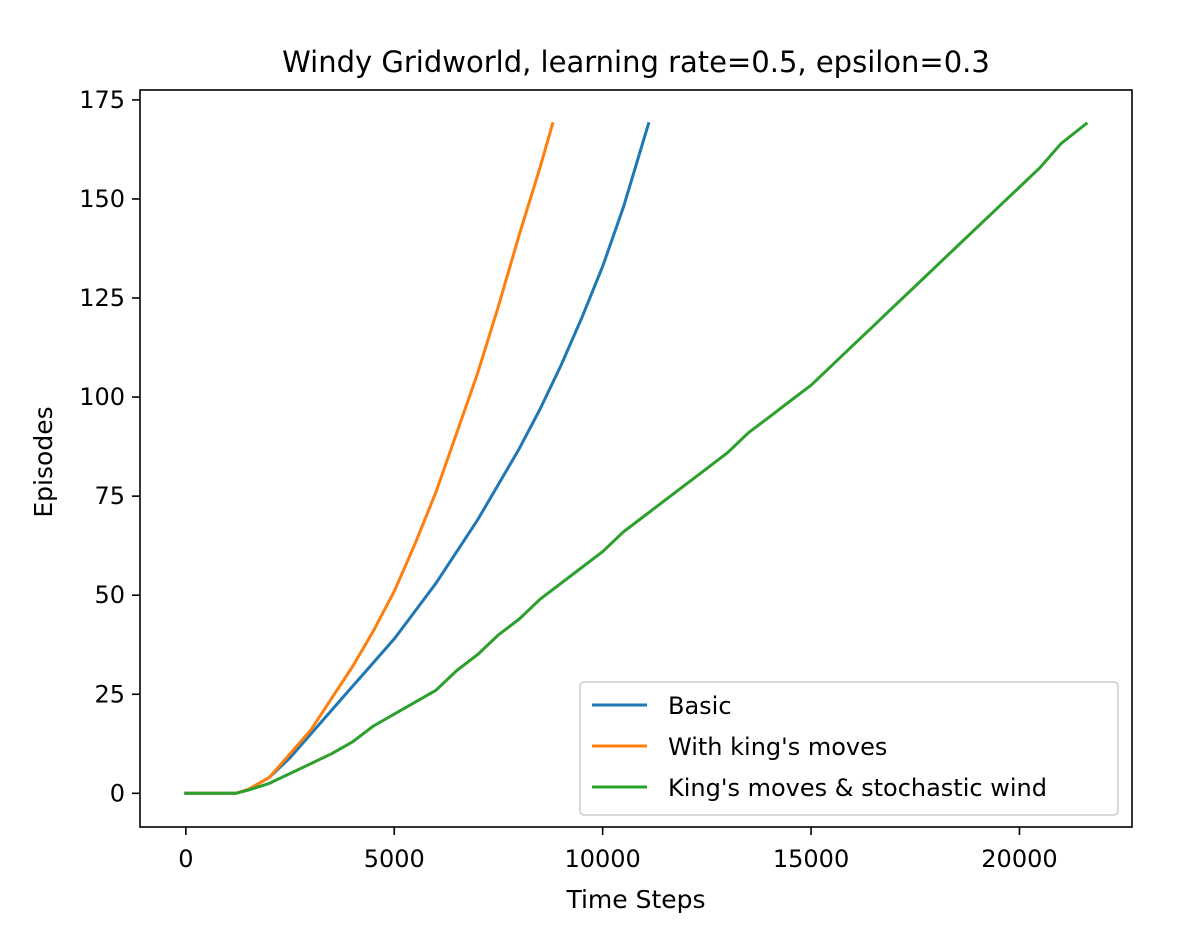 This screenshot has height=926, width=1178. I want to click on legend-label-0: Basic, so click(700, 706).